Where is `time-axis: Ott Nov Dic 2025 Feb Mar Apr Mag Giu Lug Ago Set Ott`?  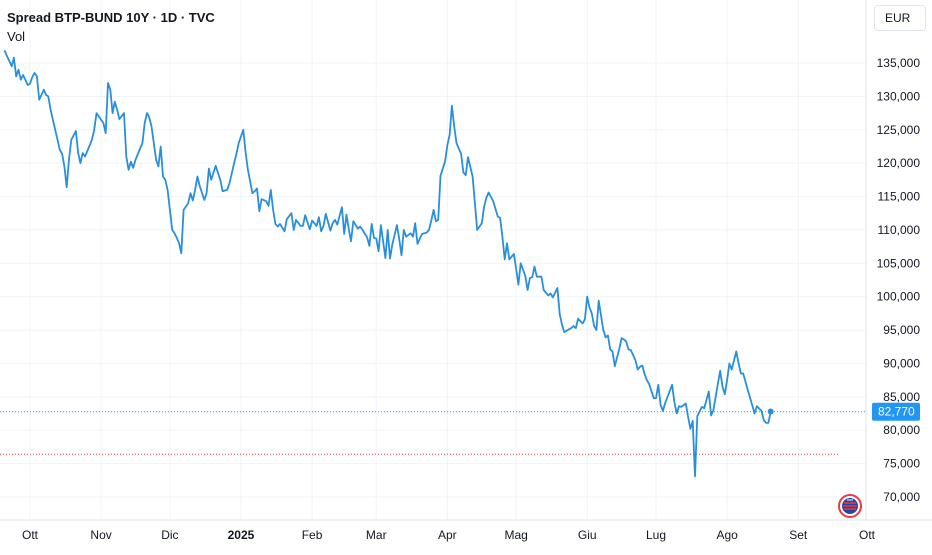
time-axis: Ott Nov Dic 2025 Feb Mar Apr Mag Giu Lug Ago Set Ott is located at coordinates (449, 535).